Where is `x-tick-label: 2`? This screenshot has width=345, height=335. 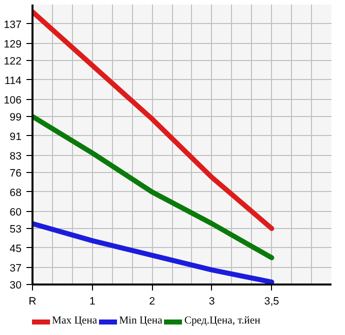
x-tick-label: 2 is located at coordinates (152, 302).